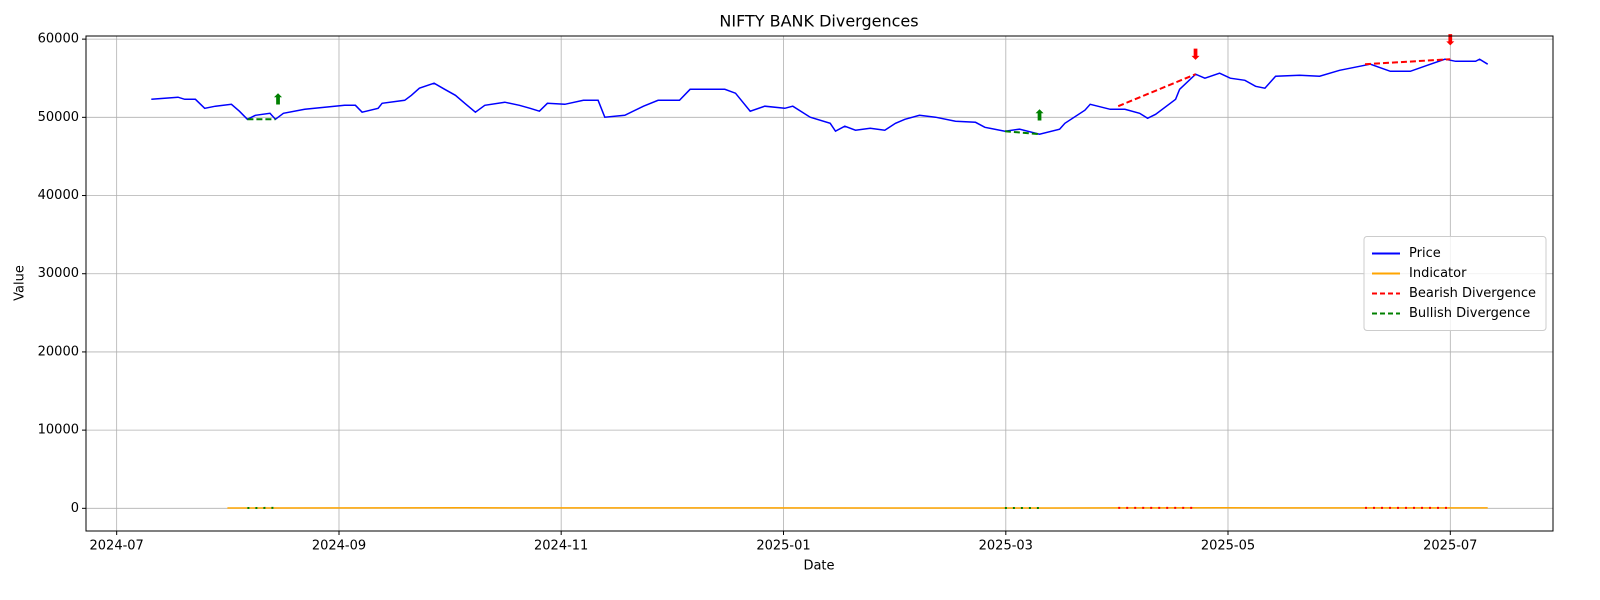  What do you see at coordinates (1469, 313) in the screenshot?
I see `legend-label: Bullish Divergence` at bounding box center [1469, 313].